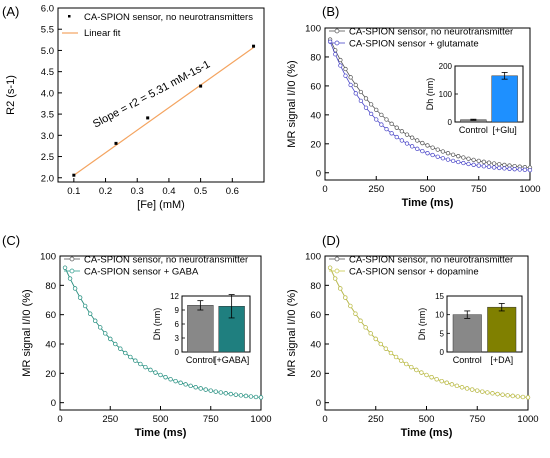 The image size is (550, 458). Describe the element at coordinates (446, 66) in the screenshot. I see `inset-y-tick-label: 200` at that location.